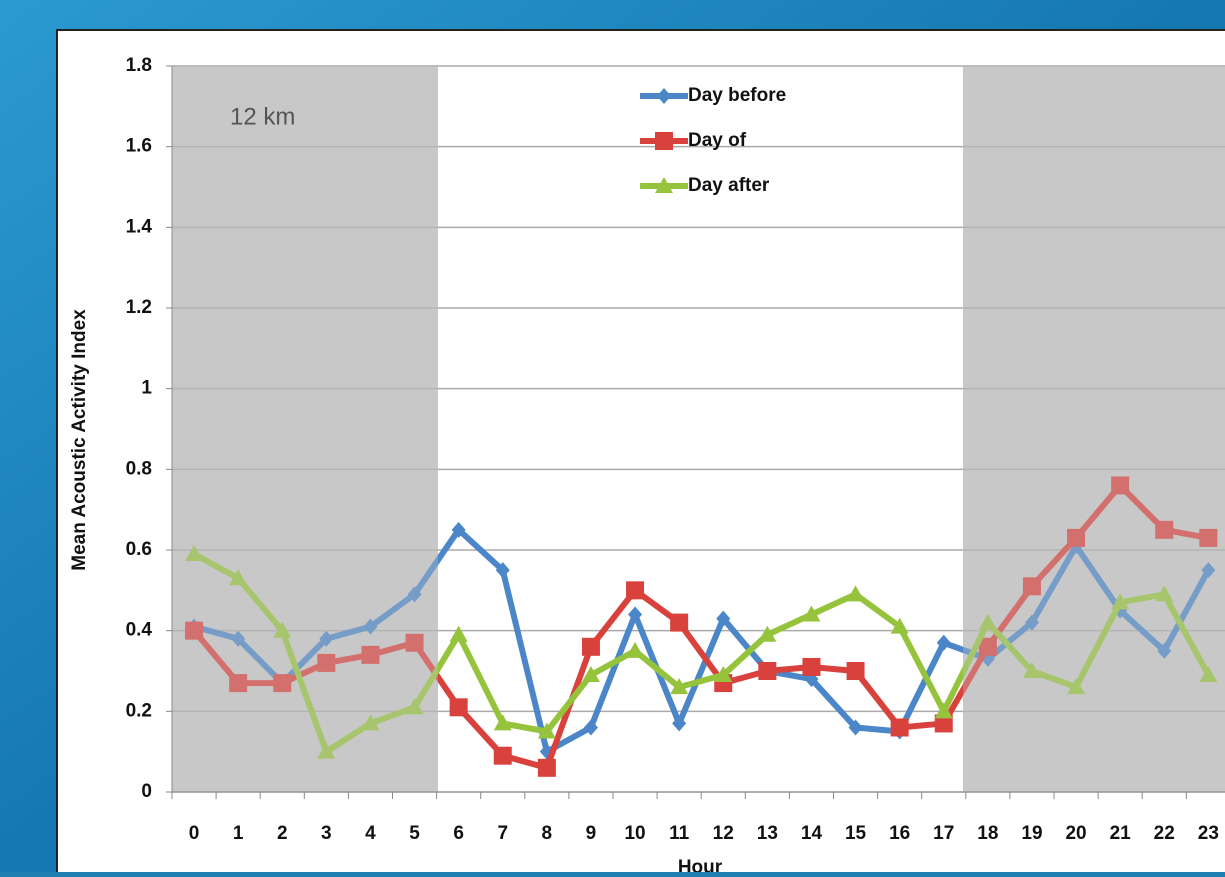  What do you see at coordinates (146, 791) in the screenshot?
I see `y-tick-label: 0` at bounding box center [146, 791].